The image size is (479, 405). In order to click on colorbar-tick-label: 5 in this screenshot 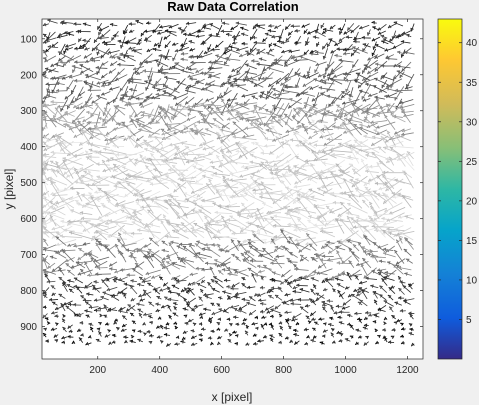, I will do `click(469, 320)`.